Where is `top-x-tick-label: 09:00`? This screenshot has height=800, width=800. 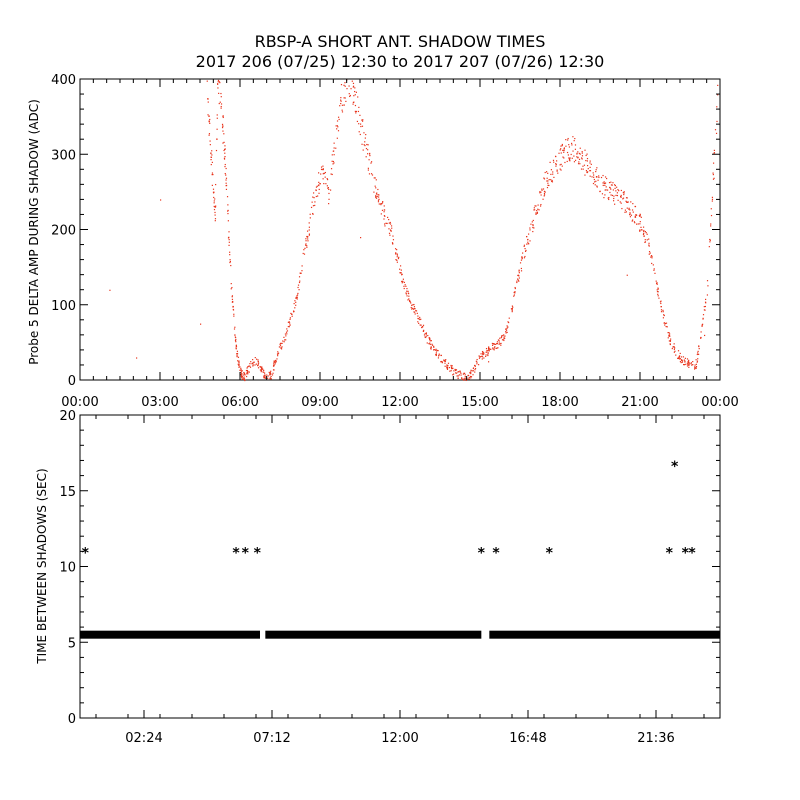
top-x-tick-label: 09:00 is located at coordinates (319, 402).